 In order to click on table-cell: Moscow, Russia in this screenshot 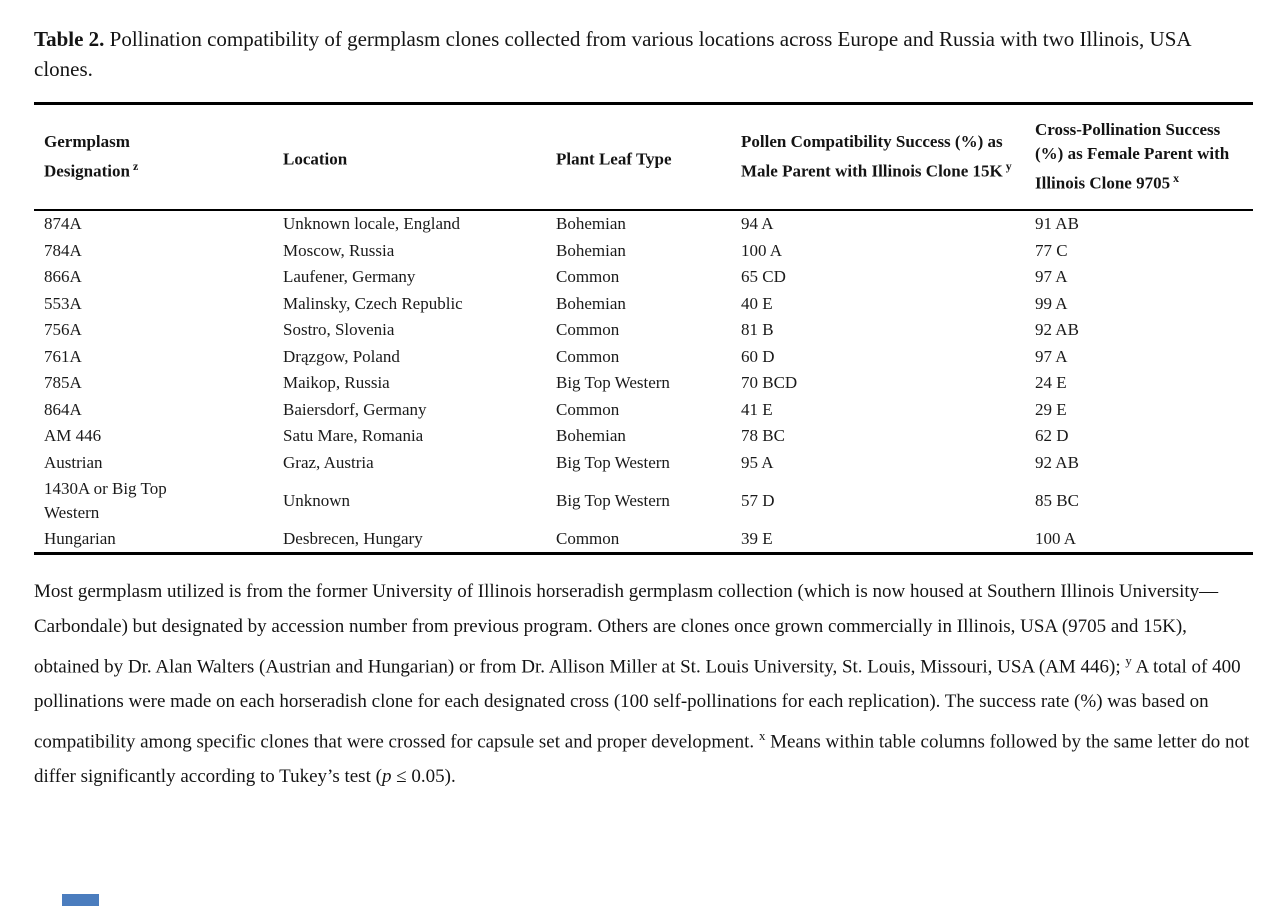, I will do `click(339, 250)`.